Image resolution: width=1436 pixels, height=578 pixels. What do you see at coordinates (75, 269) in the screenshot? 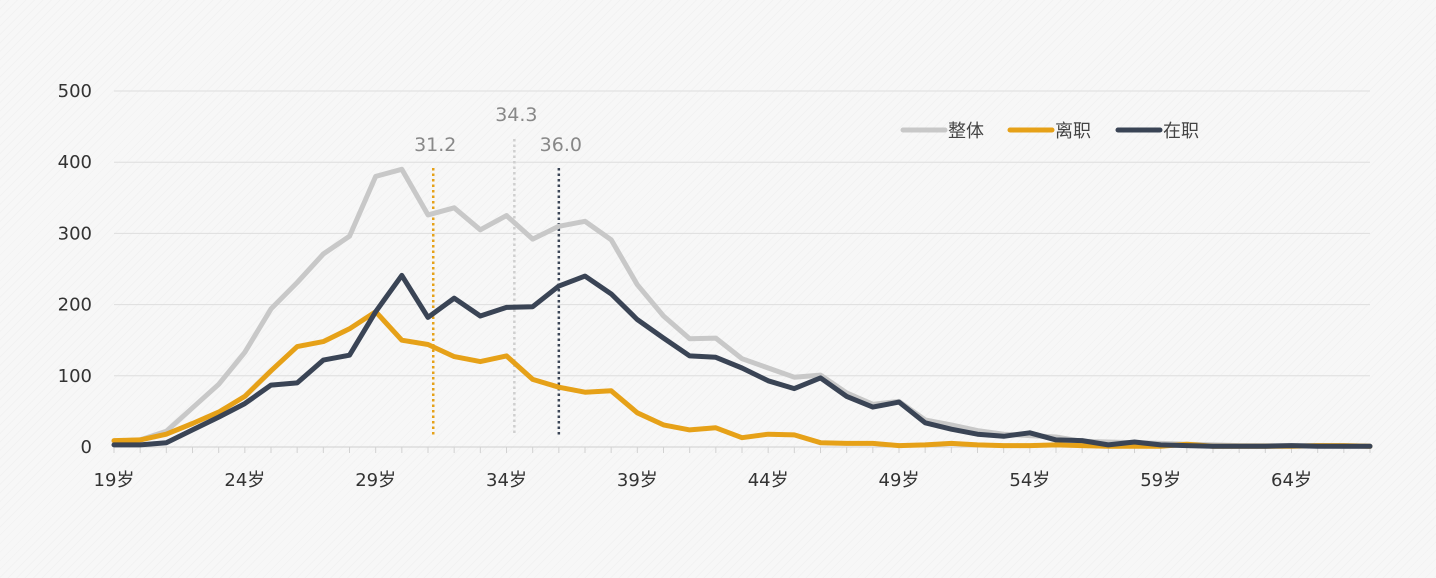
I see `y-axis: 0 100 200 300 400 500` at bounding box center [75, 269].